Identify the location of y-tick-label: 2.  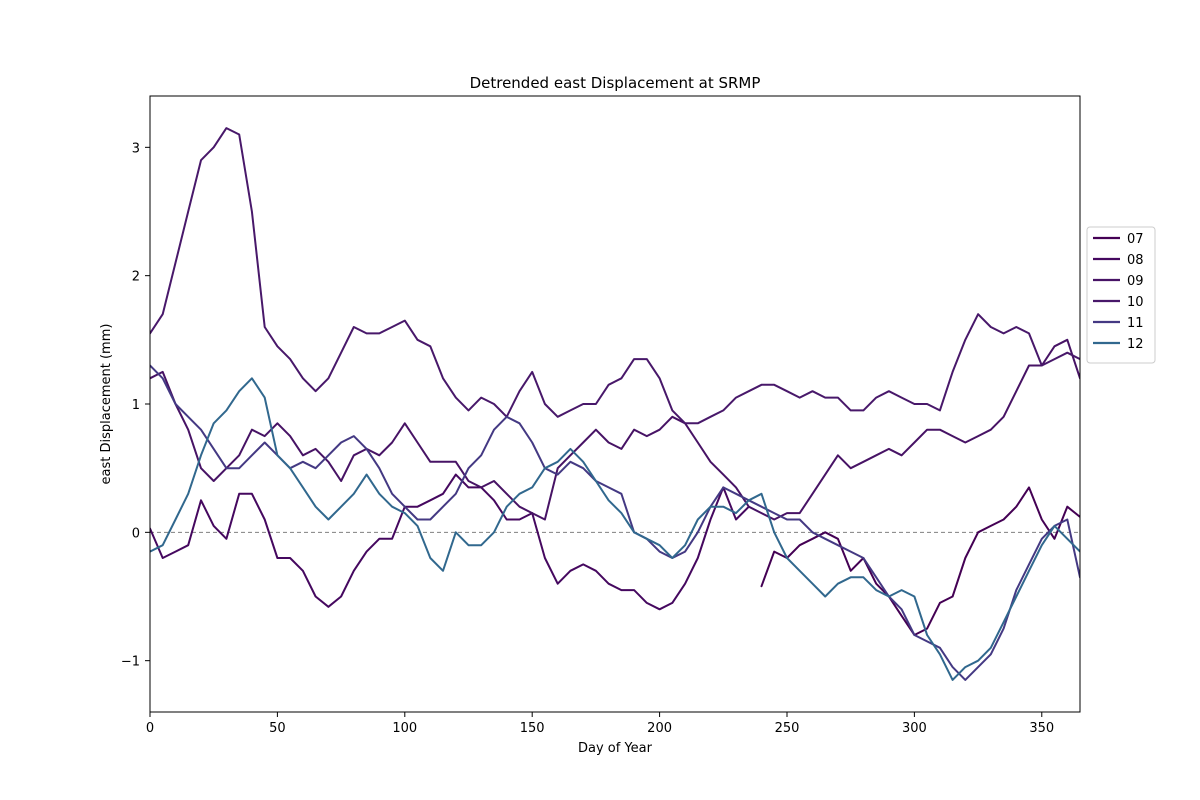
(136, 277).